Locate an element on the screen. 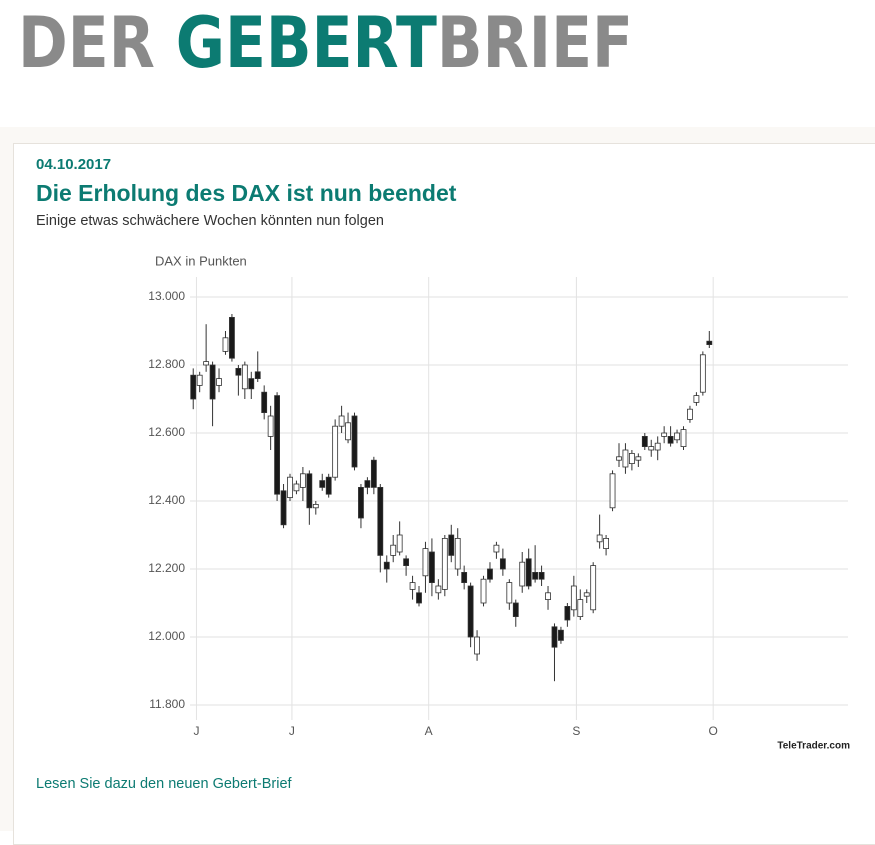 Image resolution: width=875 pixels, height=845 pixels. logo-part: BRIEF is located at coordinates (535, 43).